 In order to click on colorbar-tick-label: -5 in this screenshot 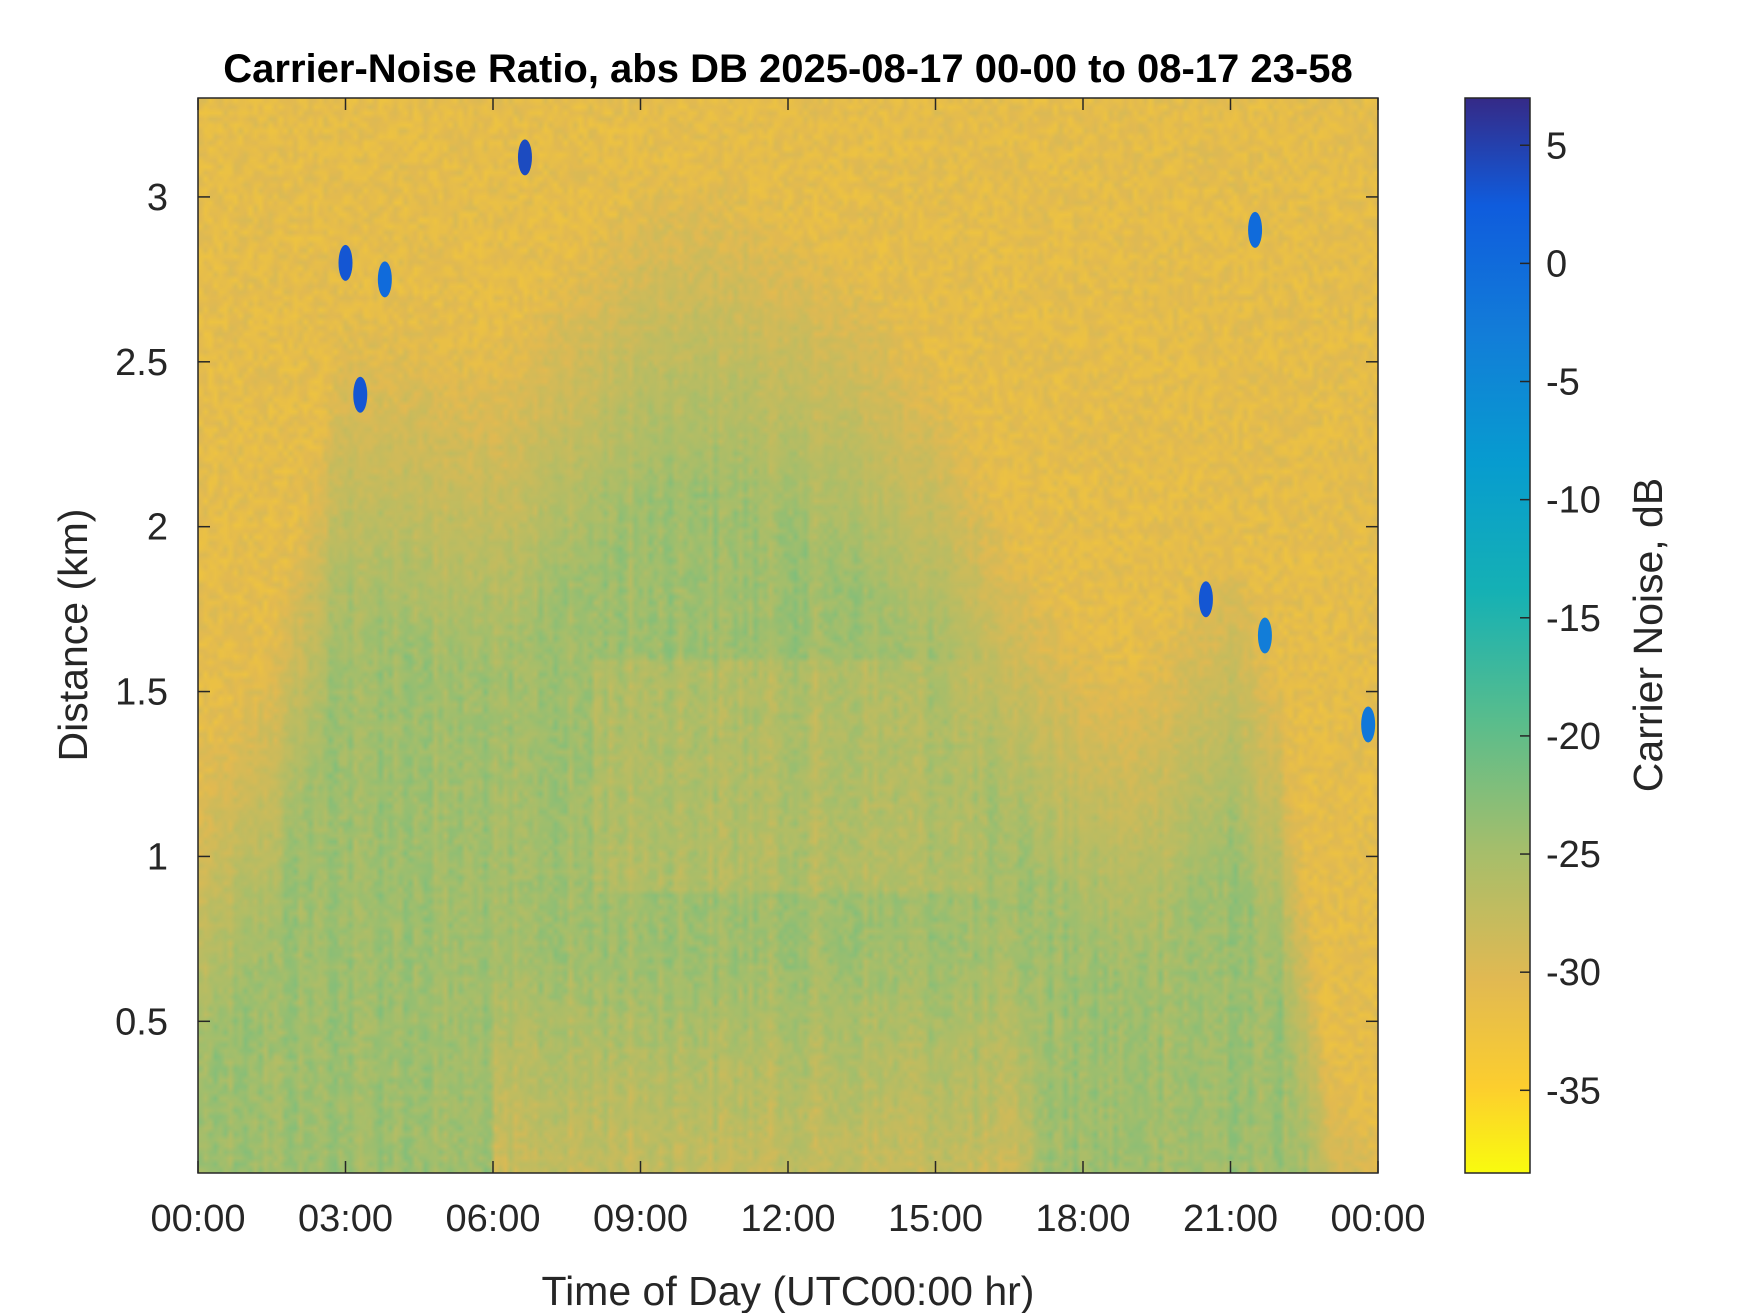, I will do `click(1563, 383)`.